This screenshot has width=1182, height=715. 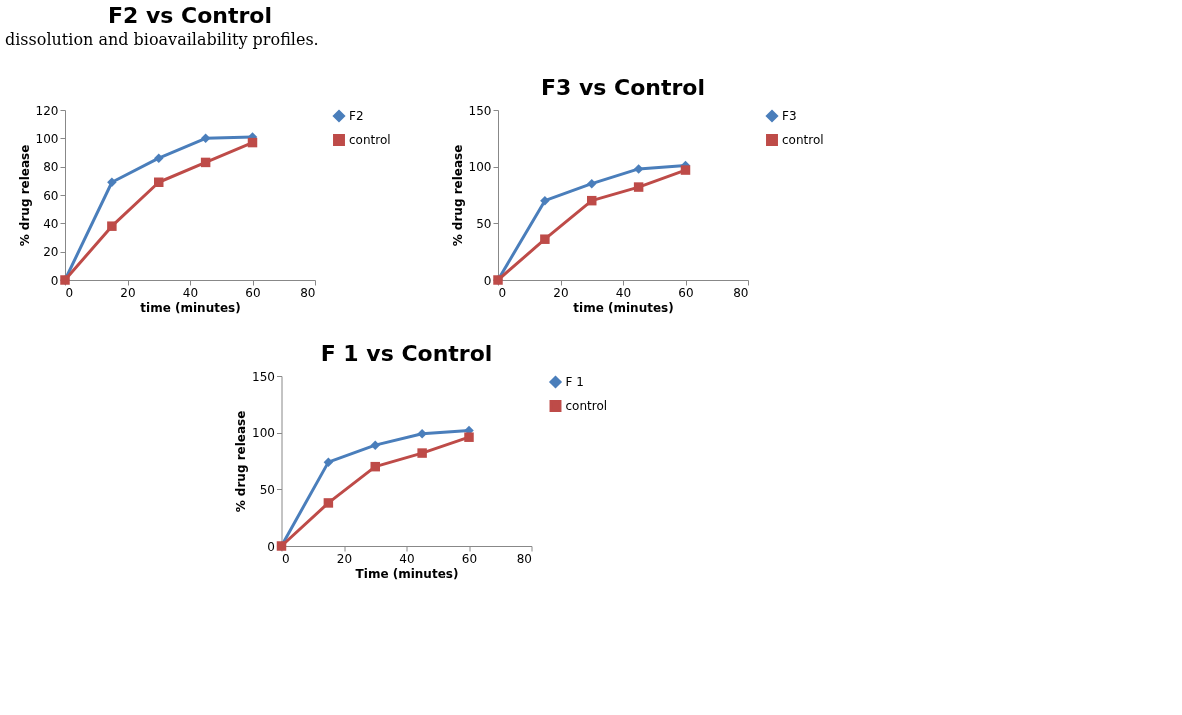 What do you see at coordinates (51, 223) in the screenshot?
I see `y-tick-label: 40` at bounding box center [51, 223].